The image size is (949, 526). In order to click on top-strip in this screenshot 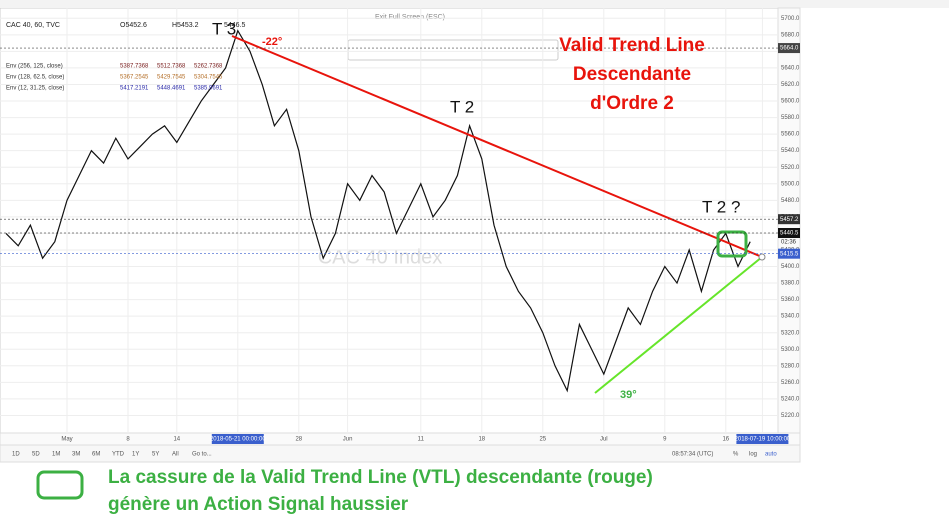, I will do `click(474, 4)`.